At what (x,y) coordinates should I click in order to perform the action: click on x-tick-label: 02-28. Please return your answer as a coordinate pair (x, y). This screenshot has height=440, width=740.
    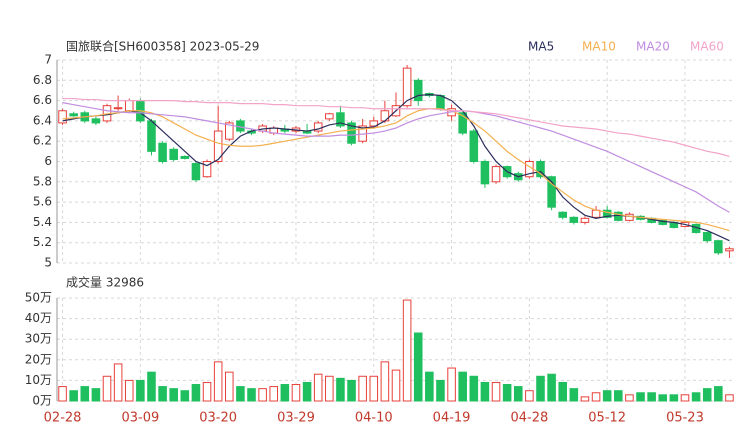
    Looking at the image, I should click on (63, 418).